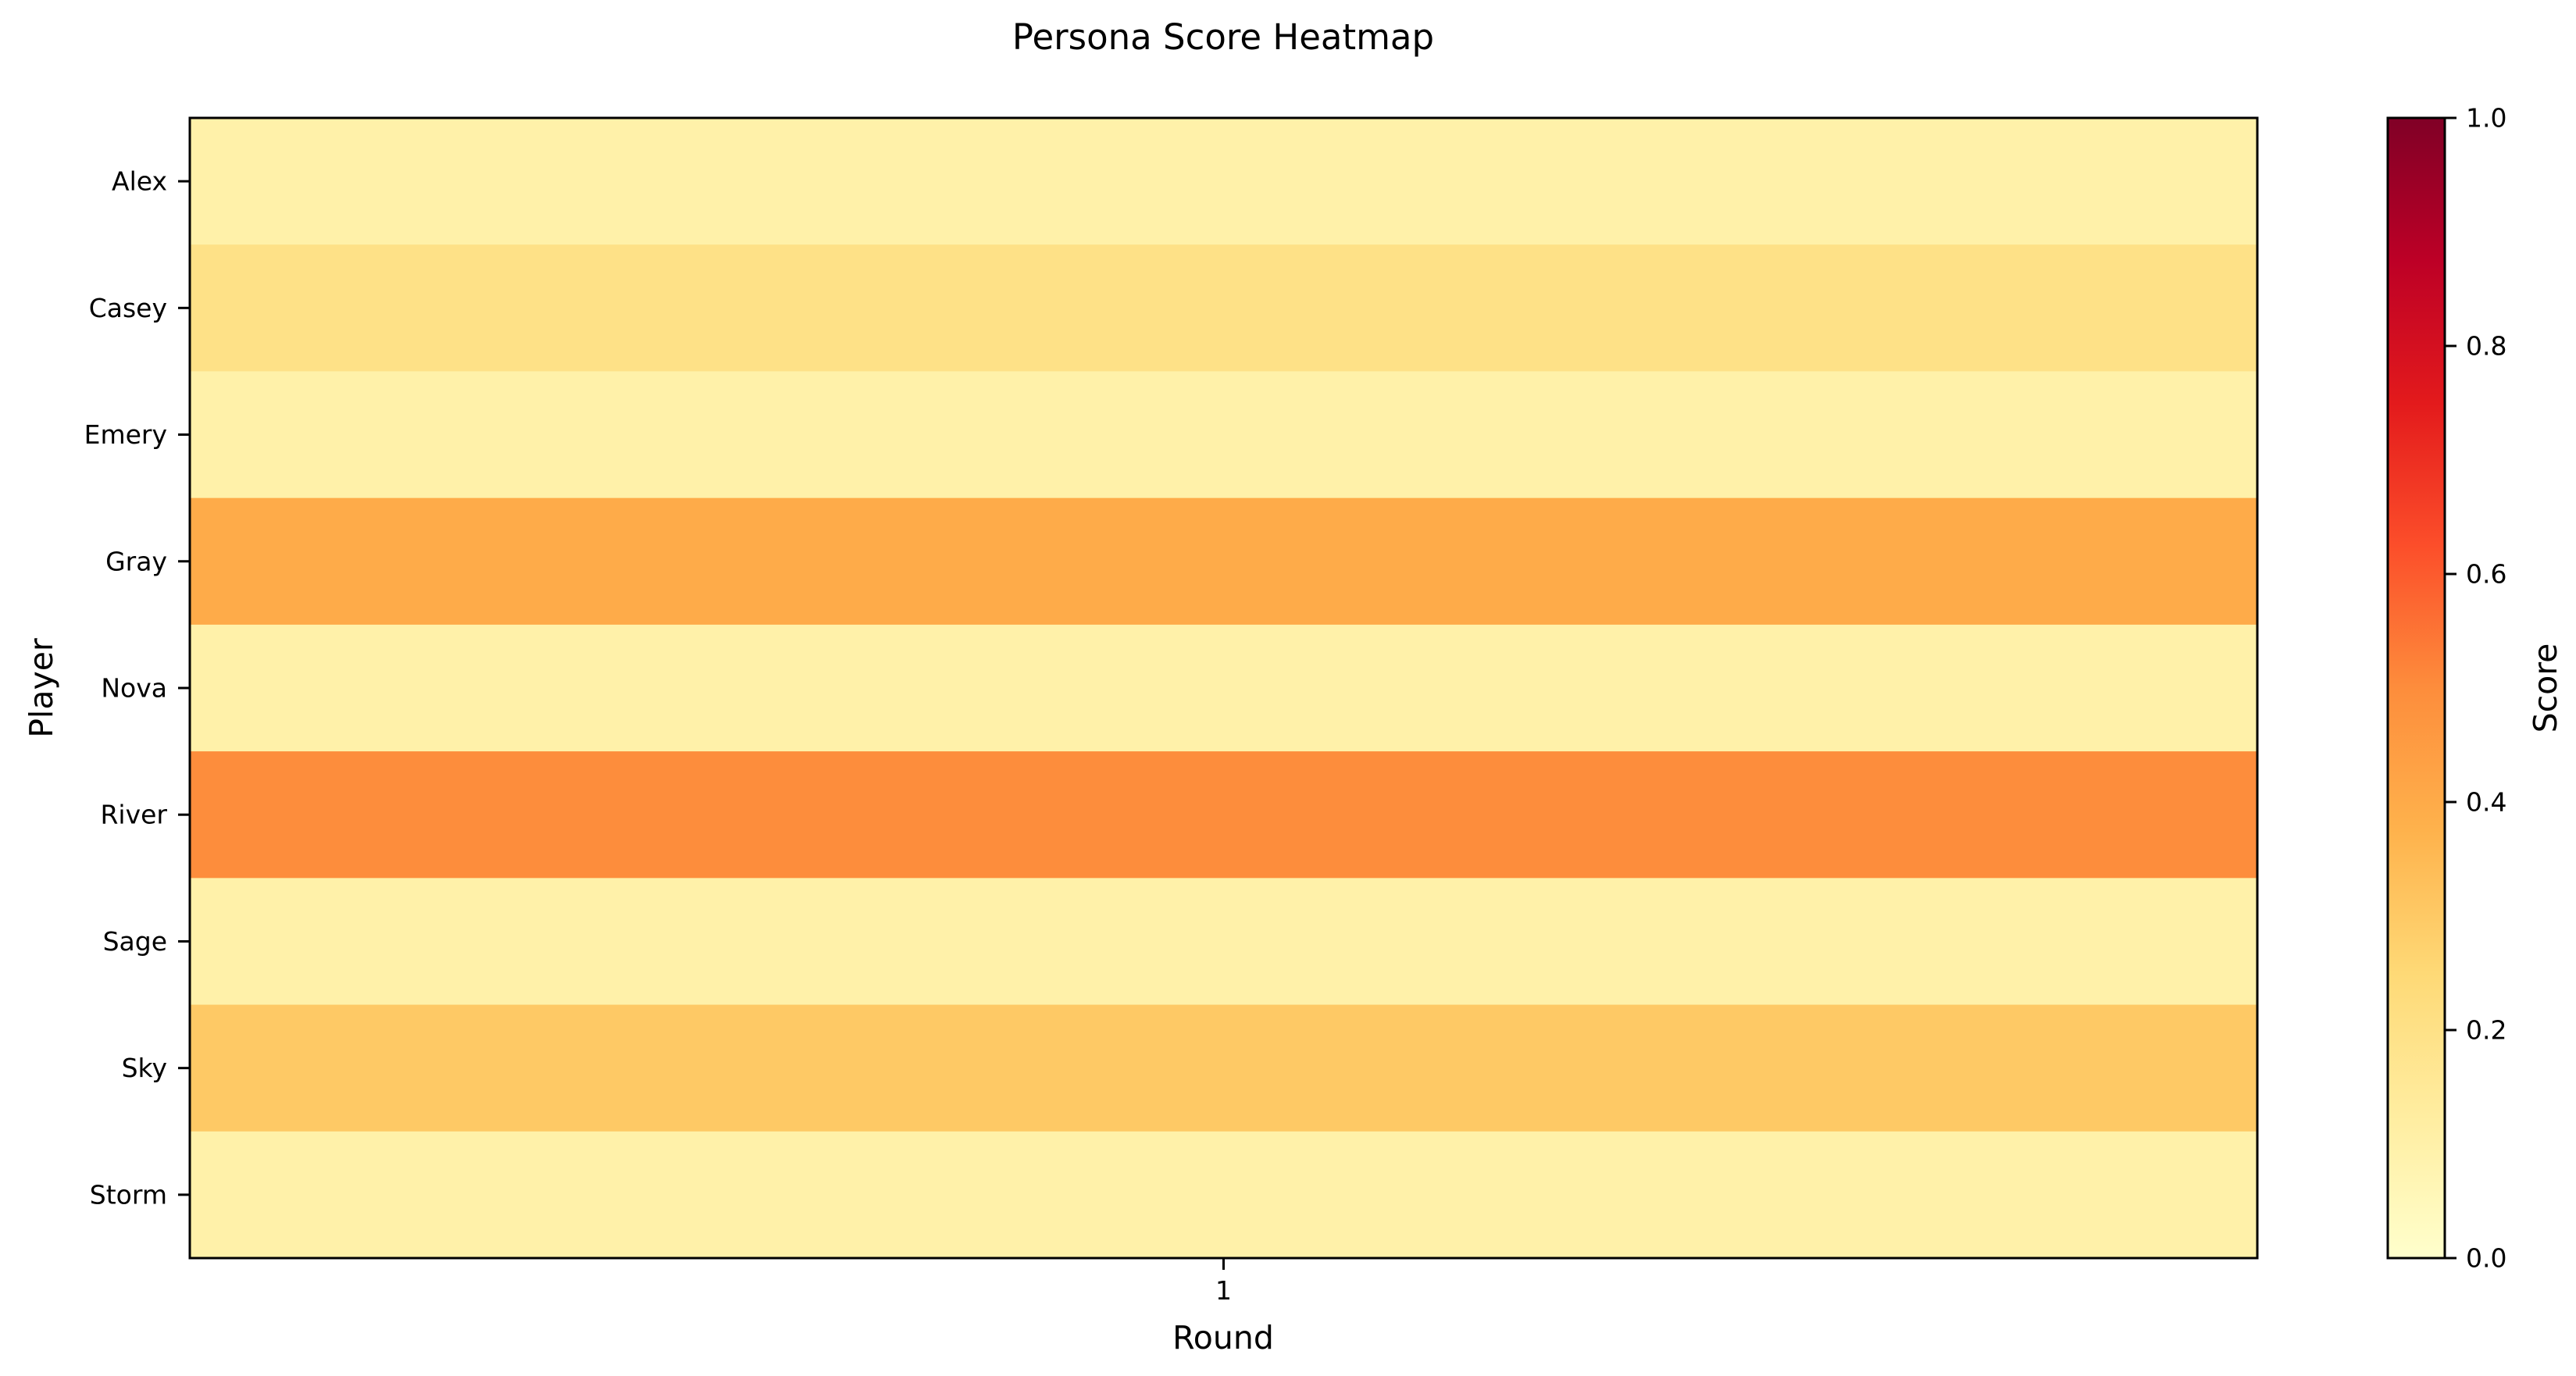  I want to click on colorbar-tick-label: 0.8, so click(2486, 346).